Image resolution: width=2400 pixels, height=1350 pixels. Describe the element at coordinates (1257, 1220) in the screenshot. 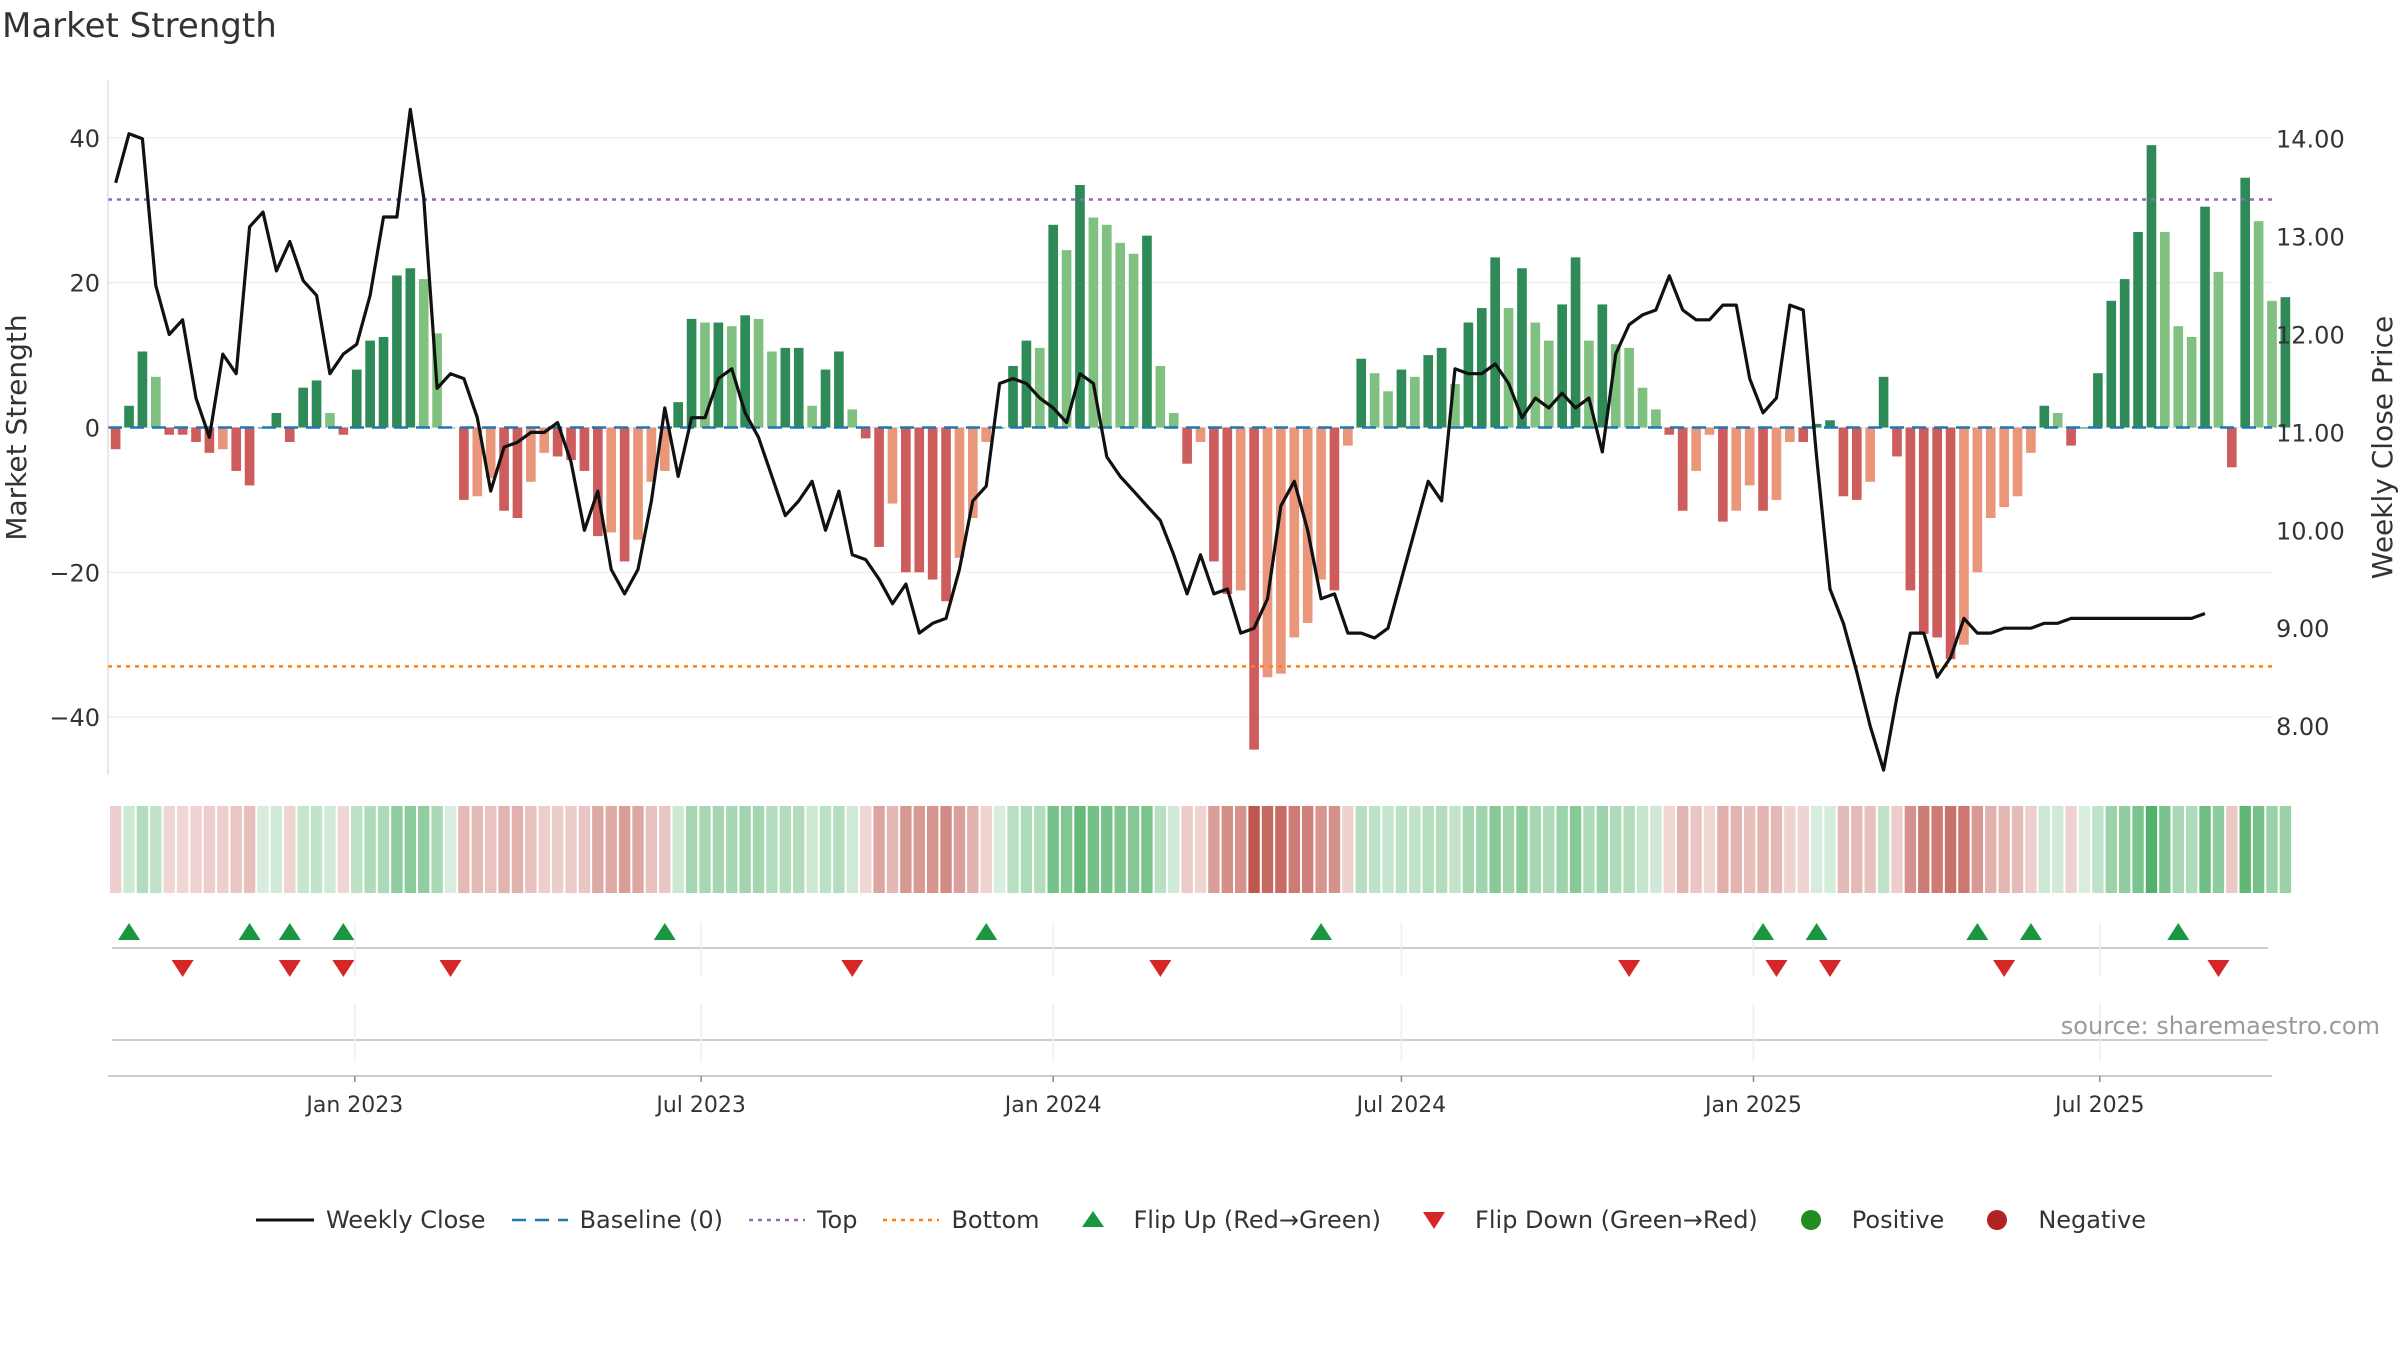

I see `legend-label: Flip Up (Red→Green)` at that location.